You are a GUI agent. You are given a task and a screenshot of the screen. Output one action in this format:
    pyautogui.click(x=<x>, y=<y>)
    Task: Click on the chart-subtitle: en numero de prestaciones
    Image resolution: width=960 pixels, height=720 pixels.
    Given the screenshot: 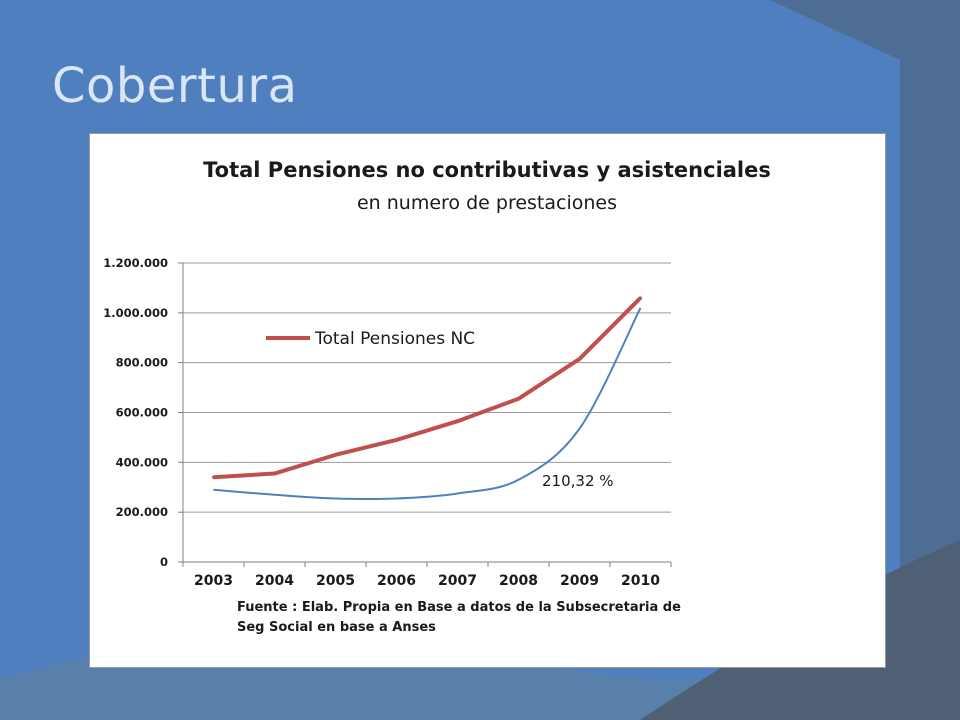 What is the action you would take?
    pyautogui.click(x=487, y=203)
    